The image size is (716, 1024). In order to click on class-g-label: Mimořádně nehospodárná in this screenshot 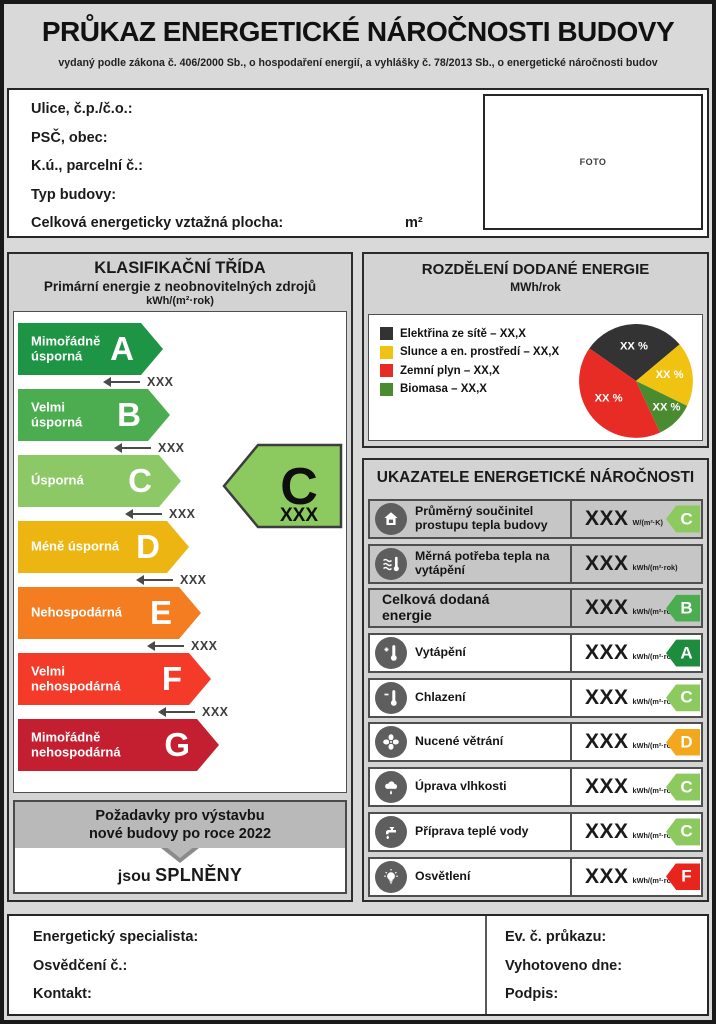, I will do `click(76, 744)`.